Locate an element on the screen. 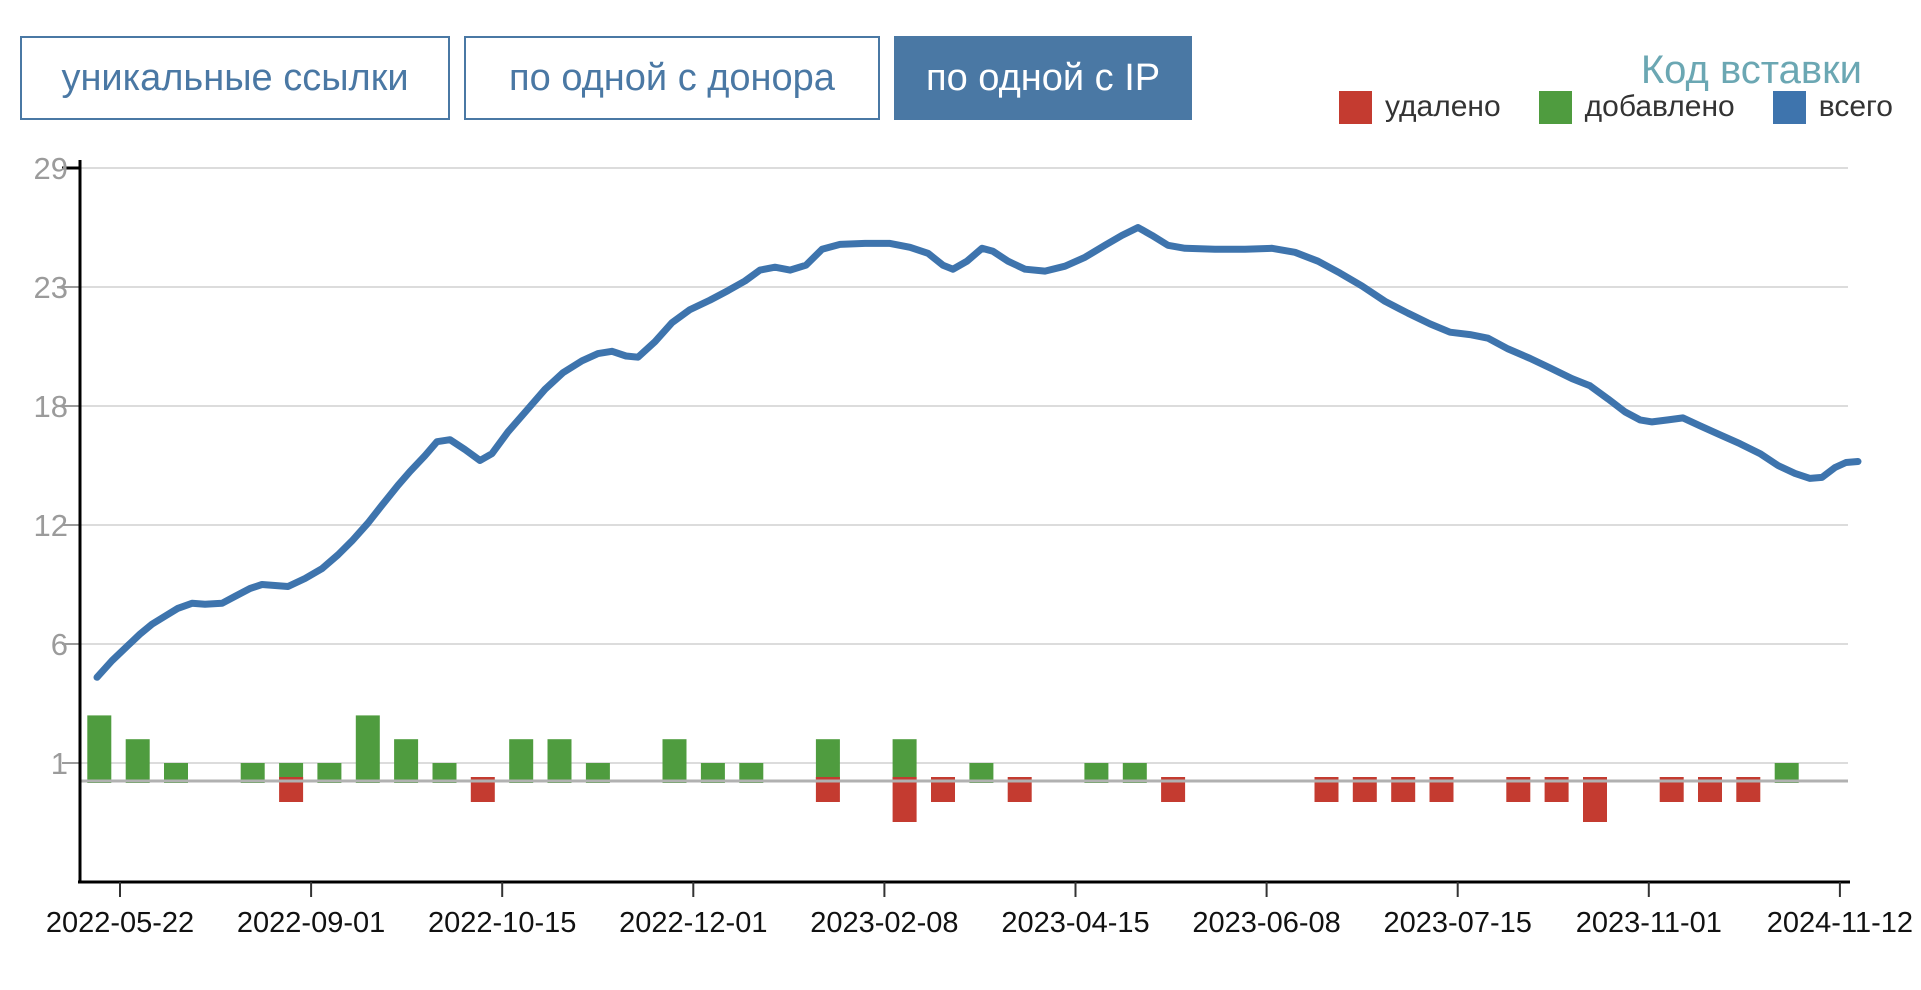 This screenshot has height=990, width=1921. embed-code-link: Код вставки is located at coordinates (1751, 70).